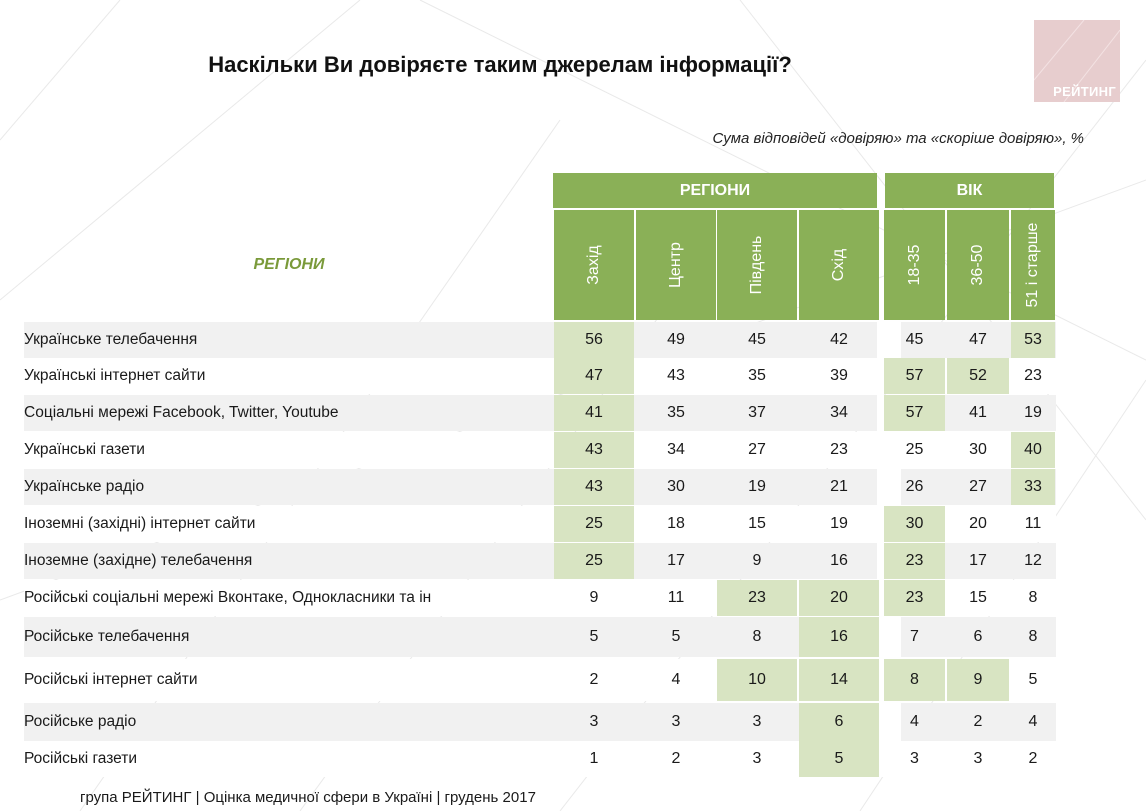 This screenshot has width=1146, height=811. What do you see at coordinates (839, 598) in the screenshot?
I see `table-cell-skhid: 20` at bounding box center [839, 598].